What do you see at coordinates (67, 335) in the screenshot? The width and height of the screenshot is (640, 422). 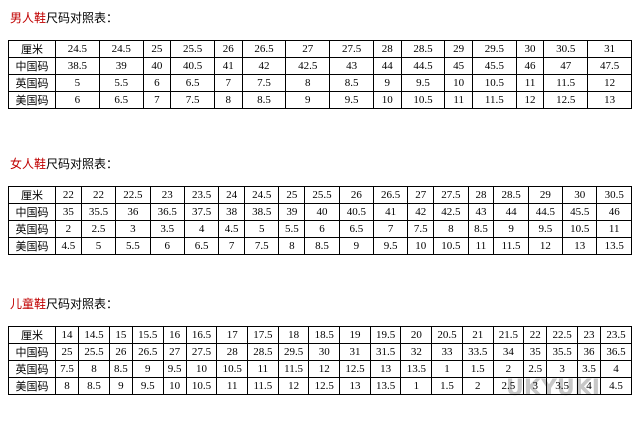 I see `size-cell: 14` at bounding box center [67, 335].